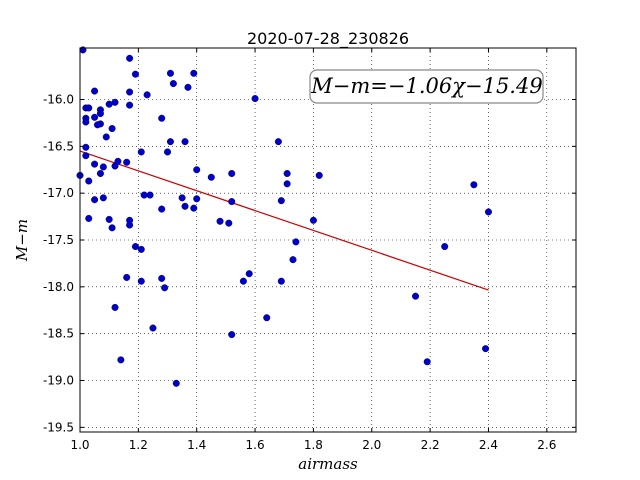 This screenshot has height=480, width=640. Describe the element at coordinates (58, 380) in the screenshot. I see `y-tick-label: -19.0` at that location.